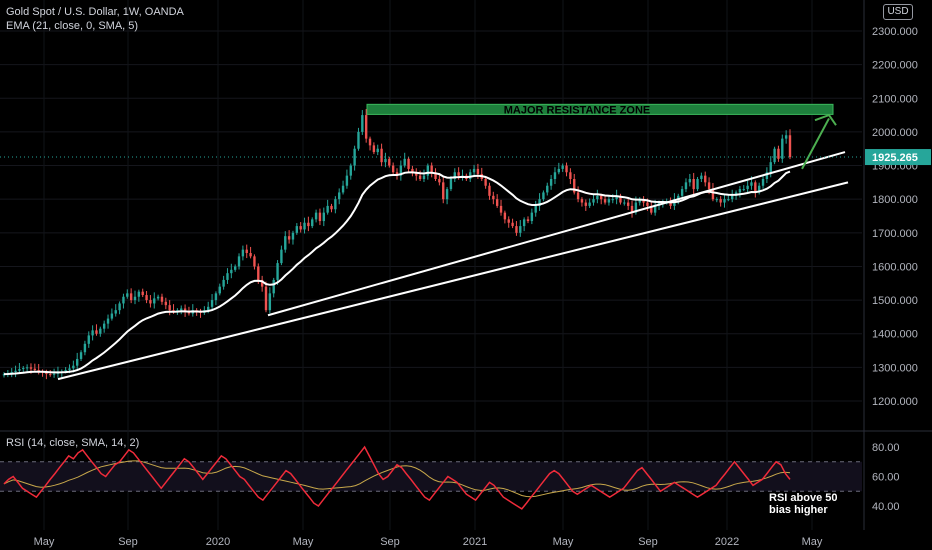 This screenshot has width=932, height=550. Describe the element at coordinates (895, 267) in the screenshot. I see `price-tick-label: 1600.000` at that location.